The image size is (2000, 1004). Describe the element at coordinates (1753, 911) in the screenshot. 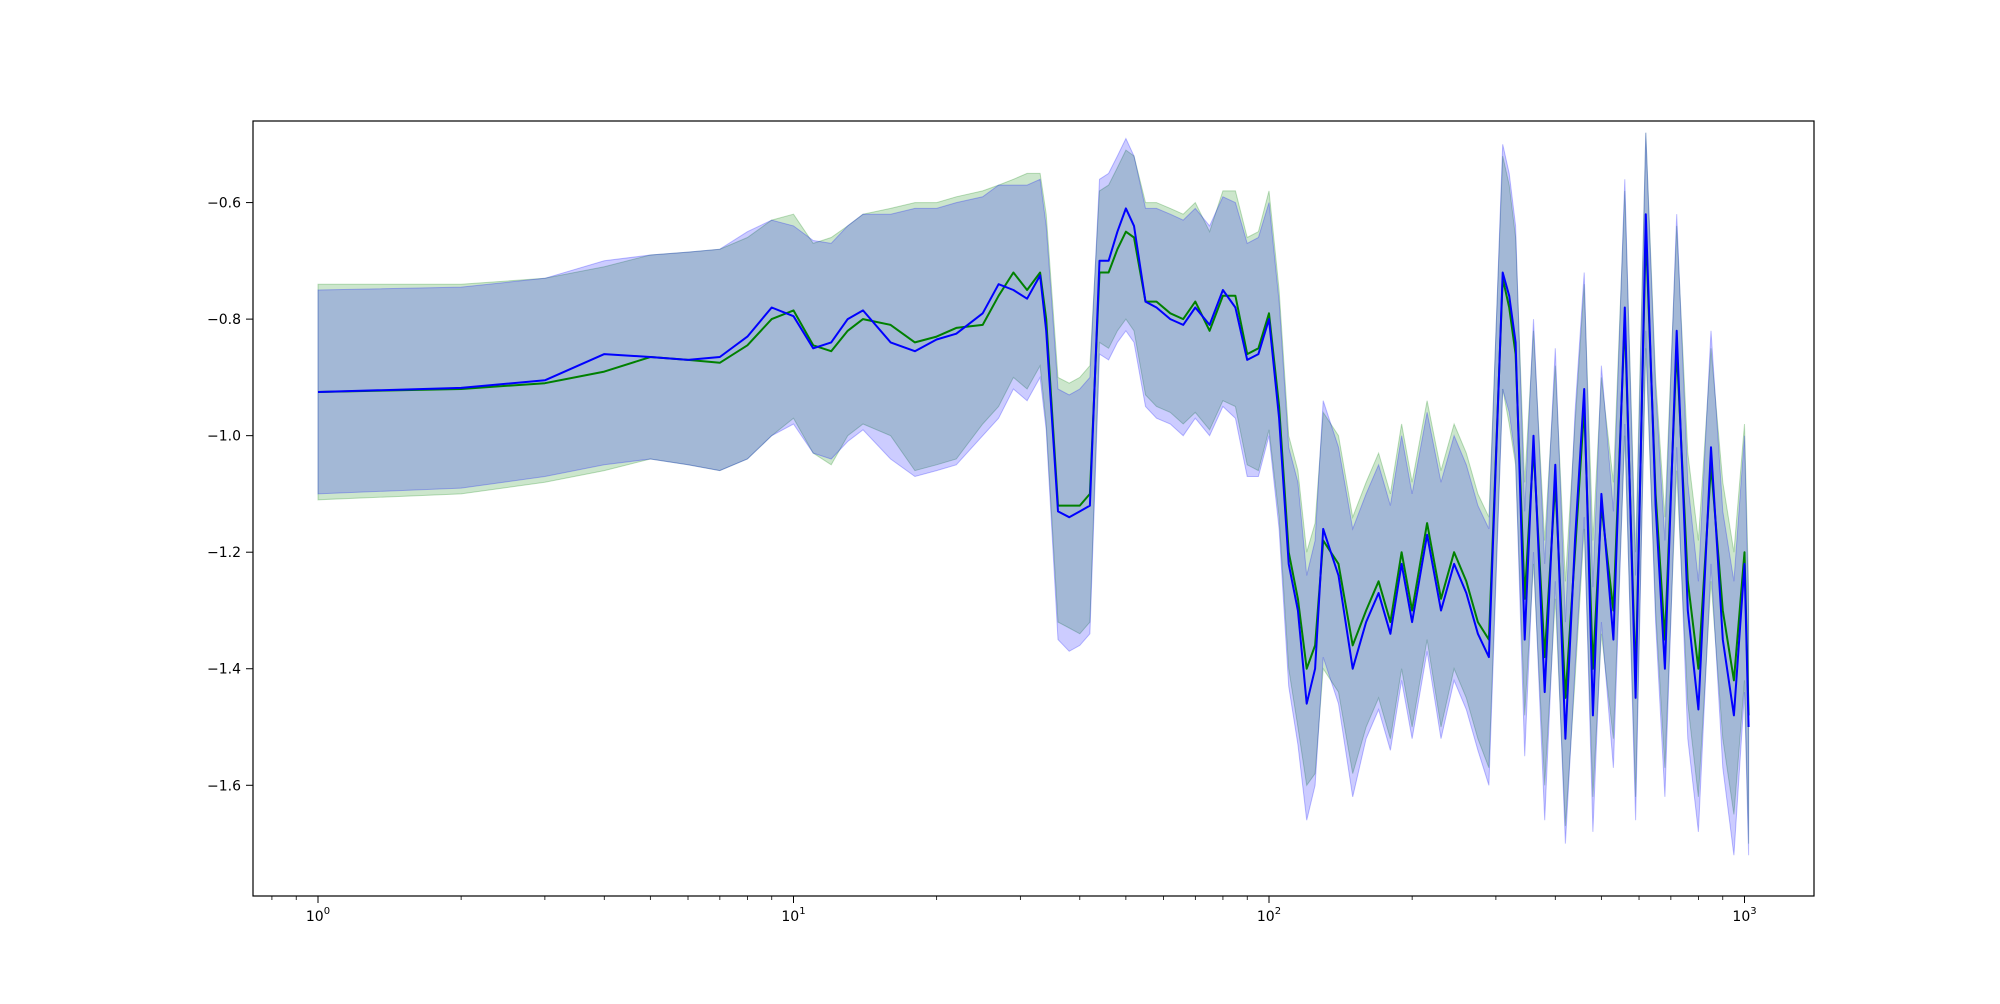

I see `x-tick-label-exponent: 3` at that location.